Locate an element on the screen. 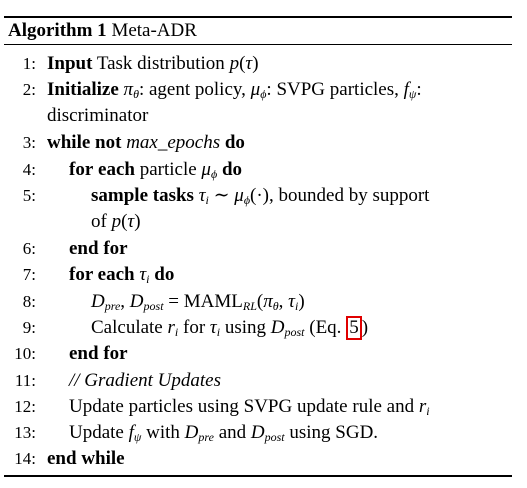 Image resolution: width=527 pixels, height=488 pixels. algorithm-line: discriminator is located at coordinates (256, 116).